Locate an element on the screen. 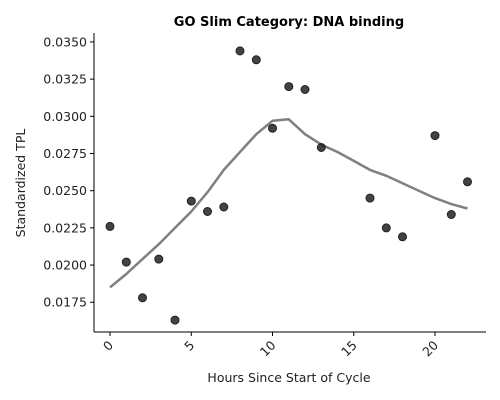  x-tick-label: 15 is located at coordinates (349, 349).